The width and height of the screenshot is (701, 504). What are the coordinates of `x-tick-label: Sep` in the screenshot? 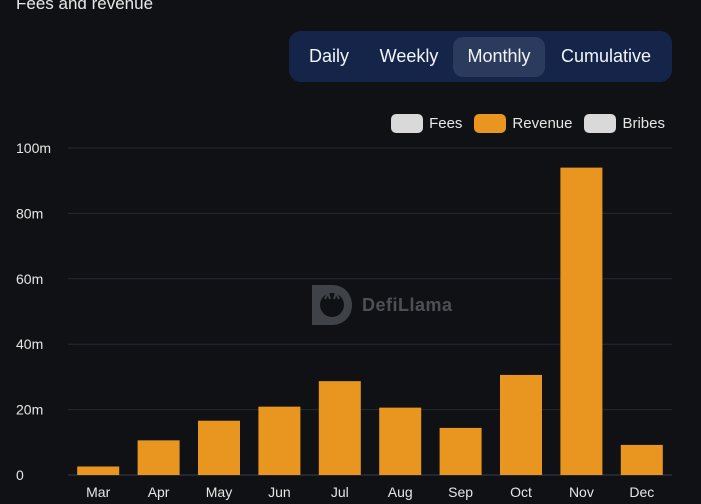 It's located at (460, 492).